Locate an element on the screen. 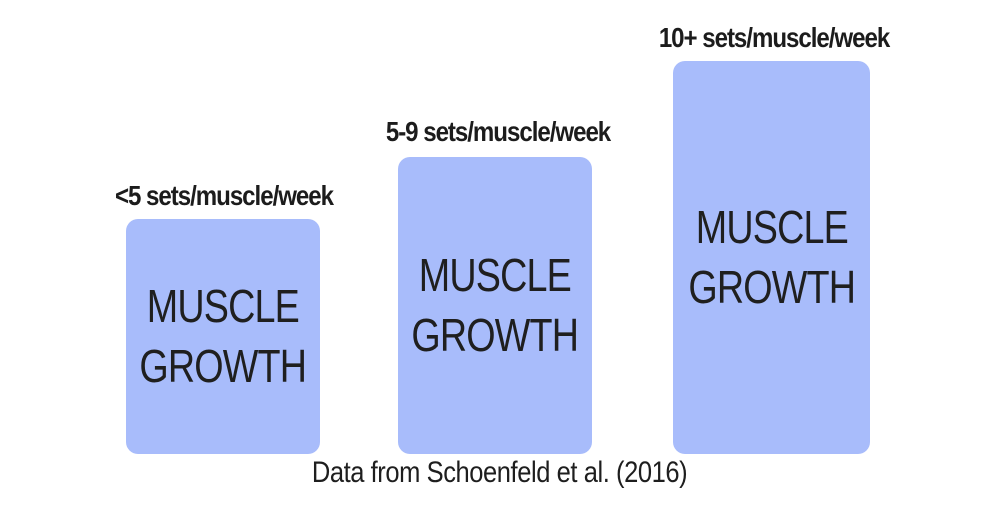 The image size is (999, 505). growth-box-mid: MUSCLE GROWTH is located at coordinates (495, 305).